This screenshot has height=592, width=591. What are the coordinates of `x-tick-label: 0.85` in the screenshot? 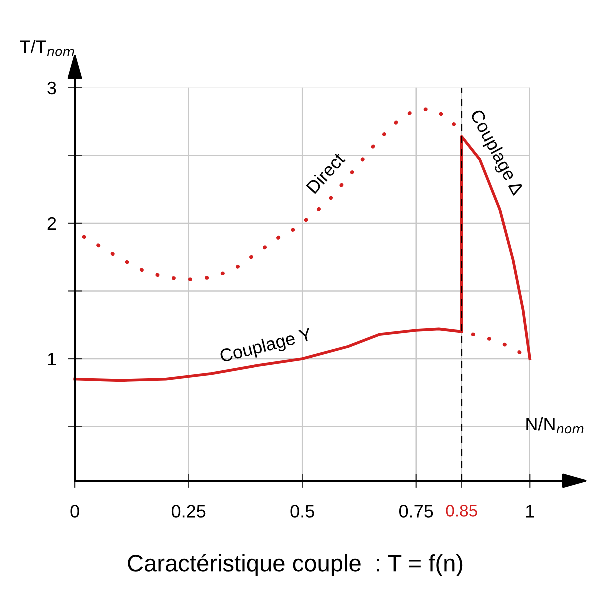 It's located at (462, 511).